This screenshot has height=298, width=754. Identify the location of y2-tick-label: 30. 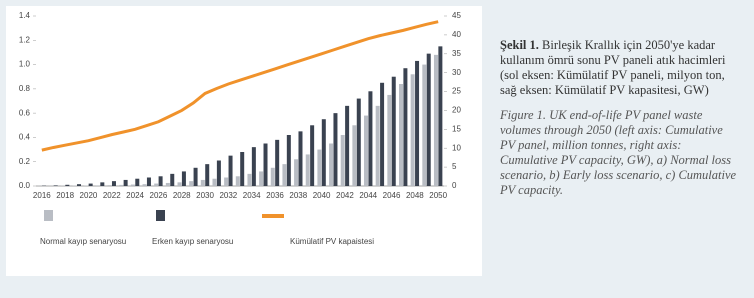
(456, 72).